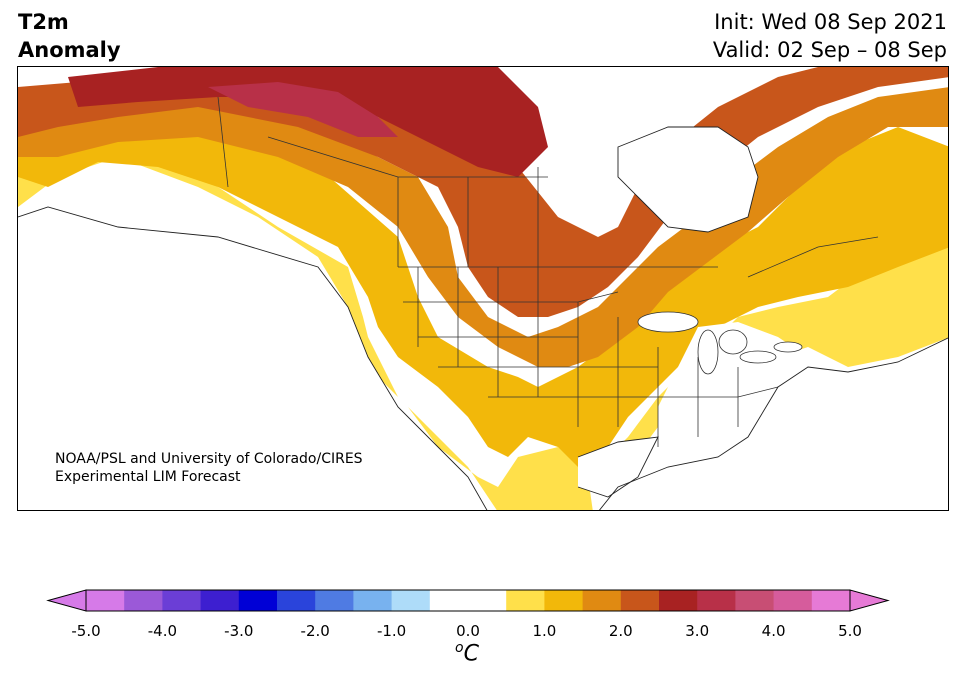  I want to click on init-date: Init: Wed 08 Sep 2021, so click(830, 22).